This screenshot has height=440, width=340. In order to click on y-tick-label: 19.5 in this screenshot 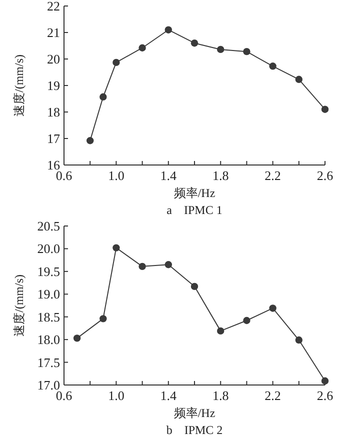, I will do `click(48, 271)`.